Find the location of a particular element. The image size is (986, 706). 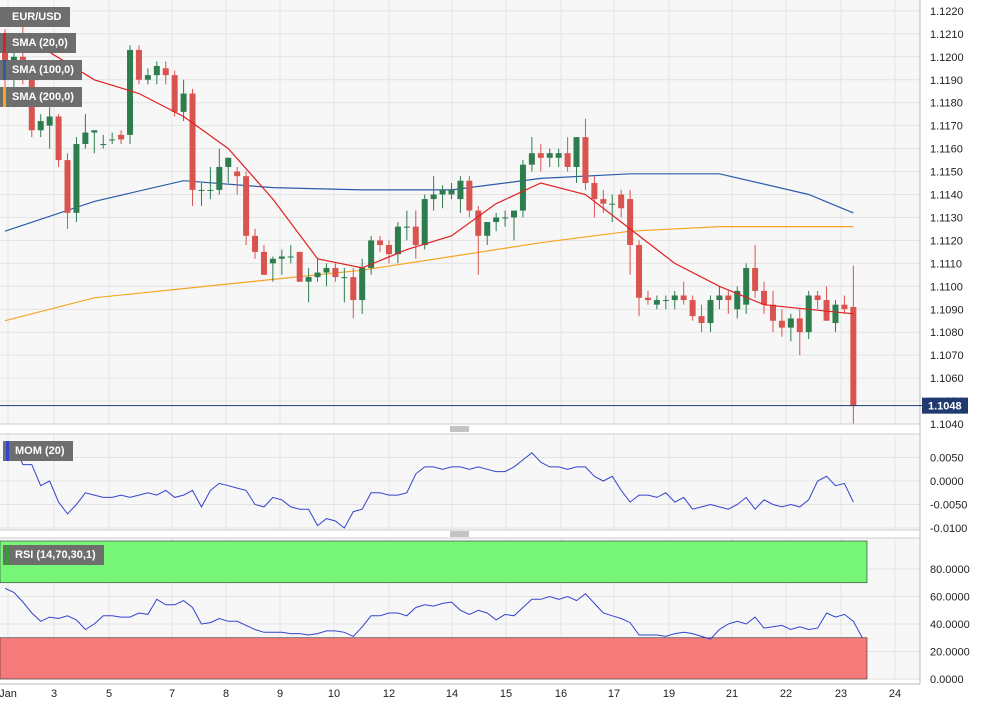

mom-tick-label: 0.0050 is located at coordinates (947, 459).